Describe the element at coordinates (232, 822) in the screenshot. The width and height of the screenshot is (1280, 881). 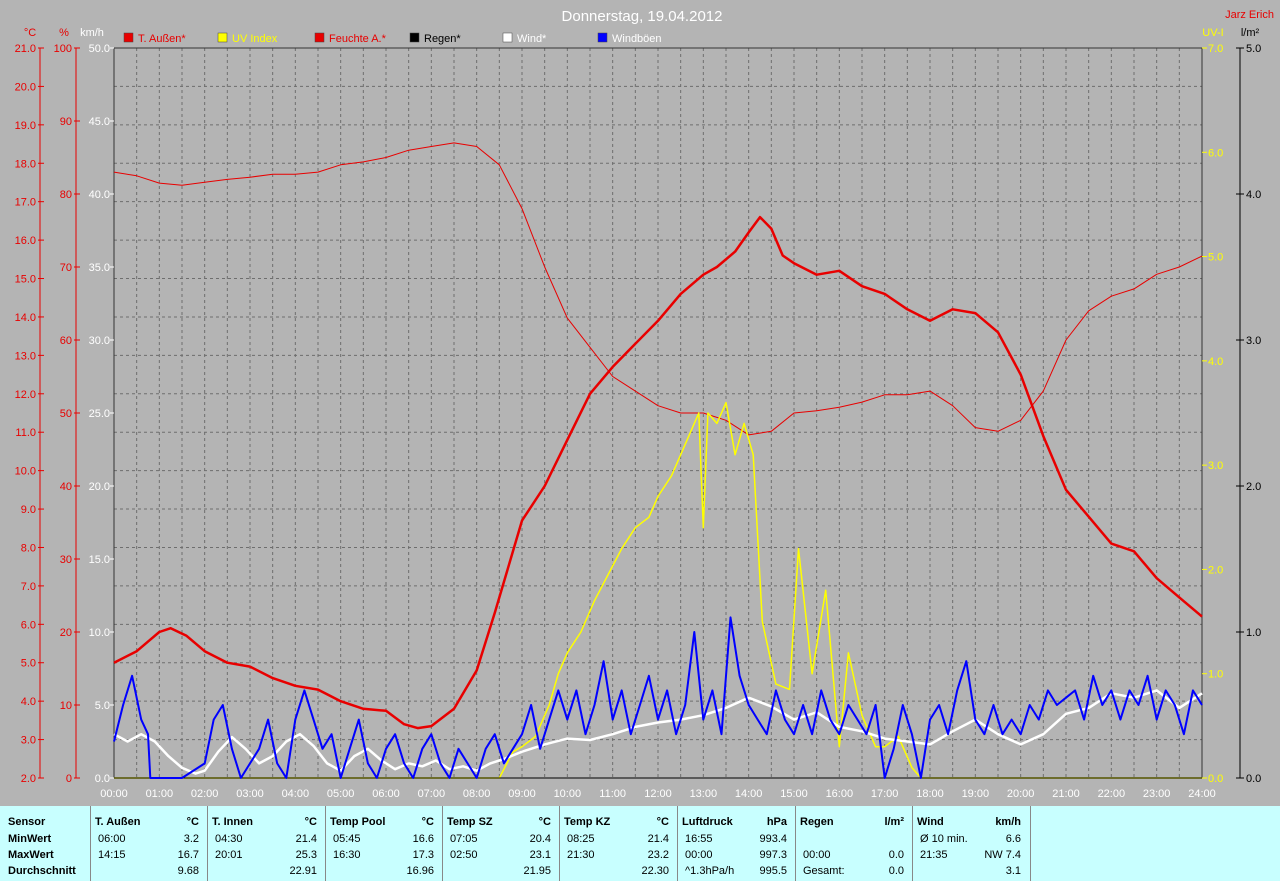
I see `stats-column-header: T. Innen` at that location.